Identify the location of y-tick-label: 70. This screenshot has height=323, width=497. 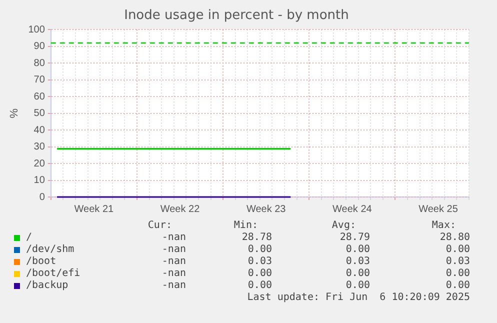
(40, 80).